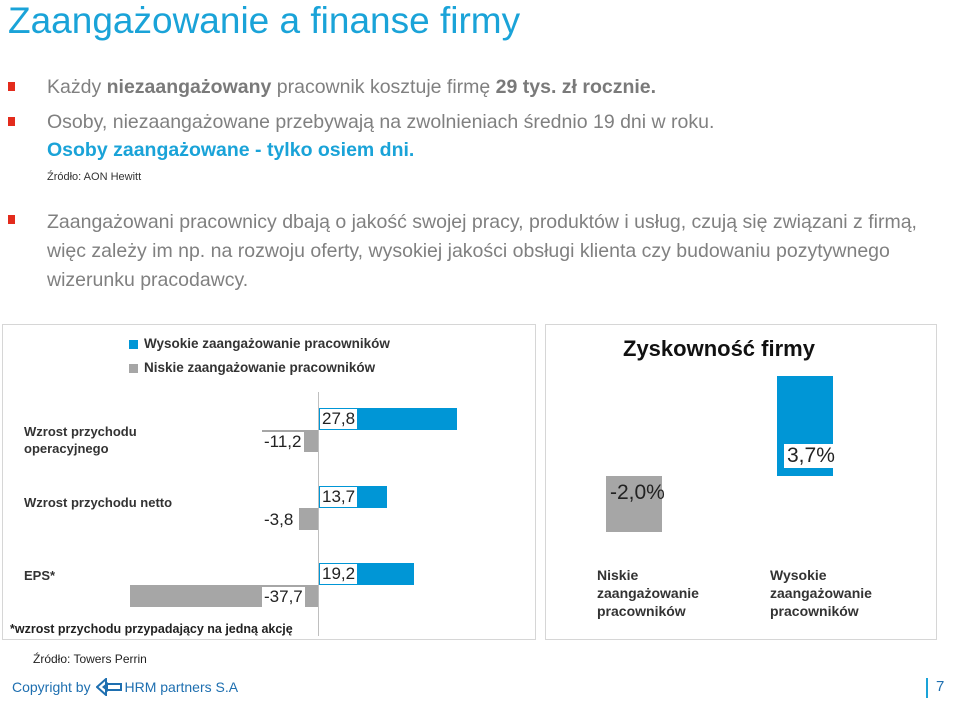 Image resolution: width=960 pixels, height=706 pixels. Describe the element at coordinates (231, 150) in the screenshot. I see `bullet-engaged-note: Osoby zaangażowane - tylko osiem dni.` at that location.